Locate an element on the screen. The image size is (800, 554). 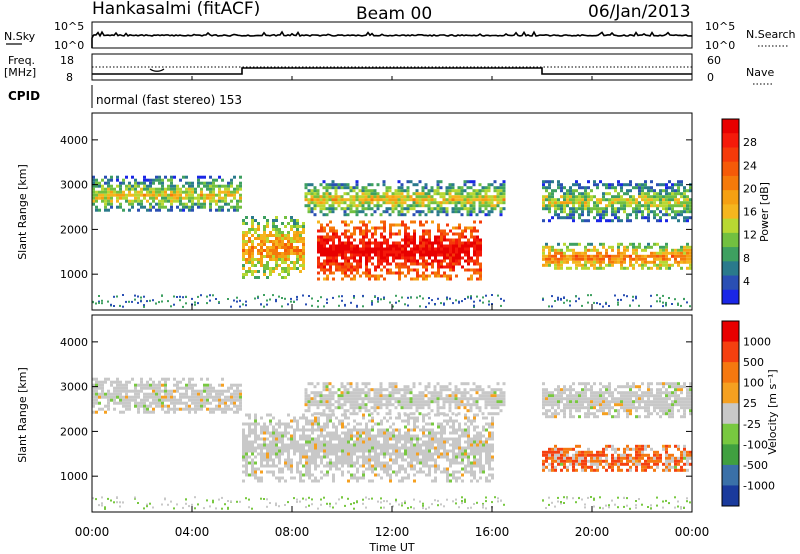
nsearch-tick-top: 10^5 is located at coordinates (720, 26).